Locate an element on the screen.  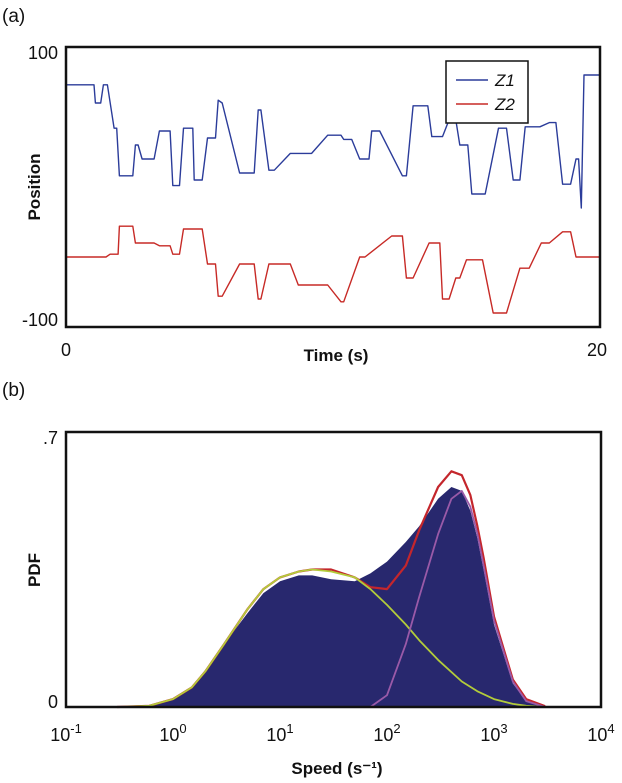
panel-b-xticks: 10⁻¹ 10⁰ 10¹ 10² 10³ 10⁴ is located at coordinates (332, 733).